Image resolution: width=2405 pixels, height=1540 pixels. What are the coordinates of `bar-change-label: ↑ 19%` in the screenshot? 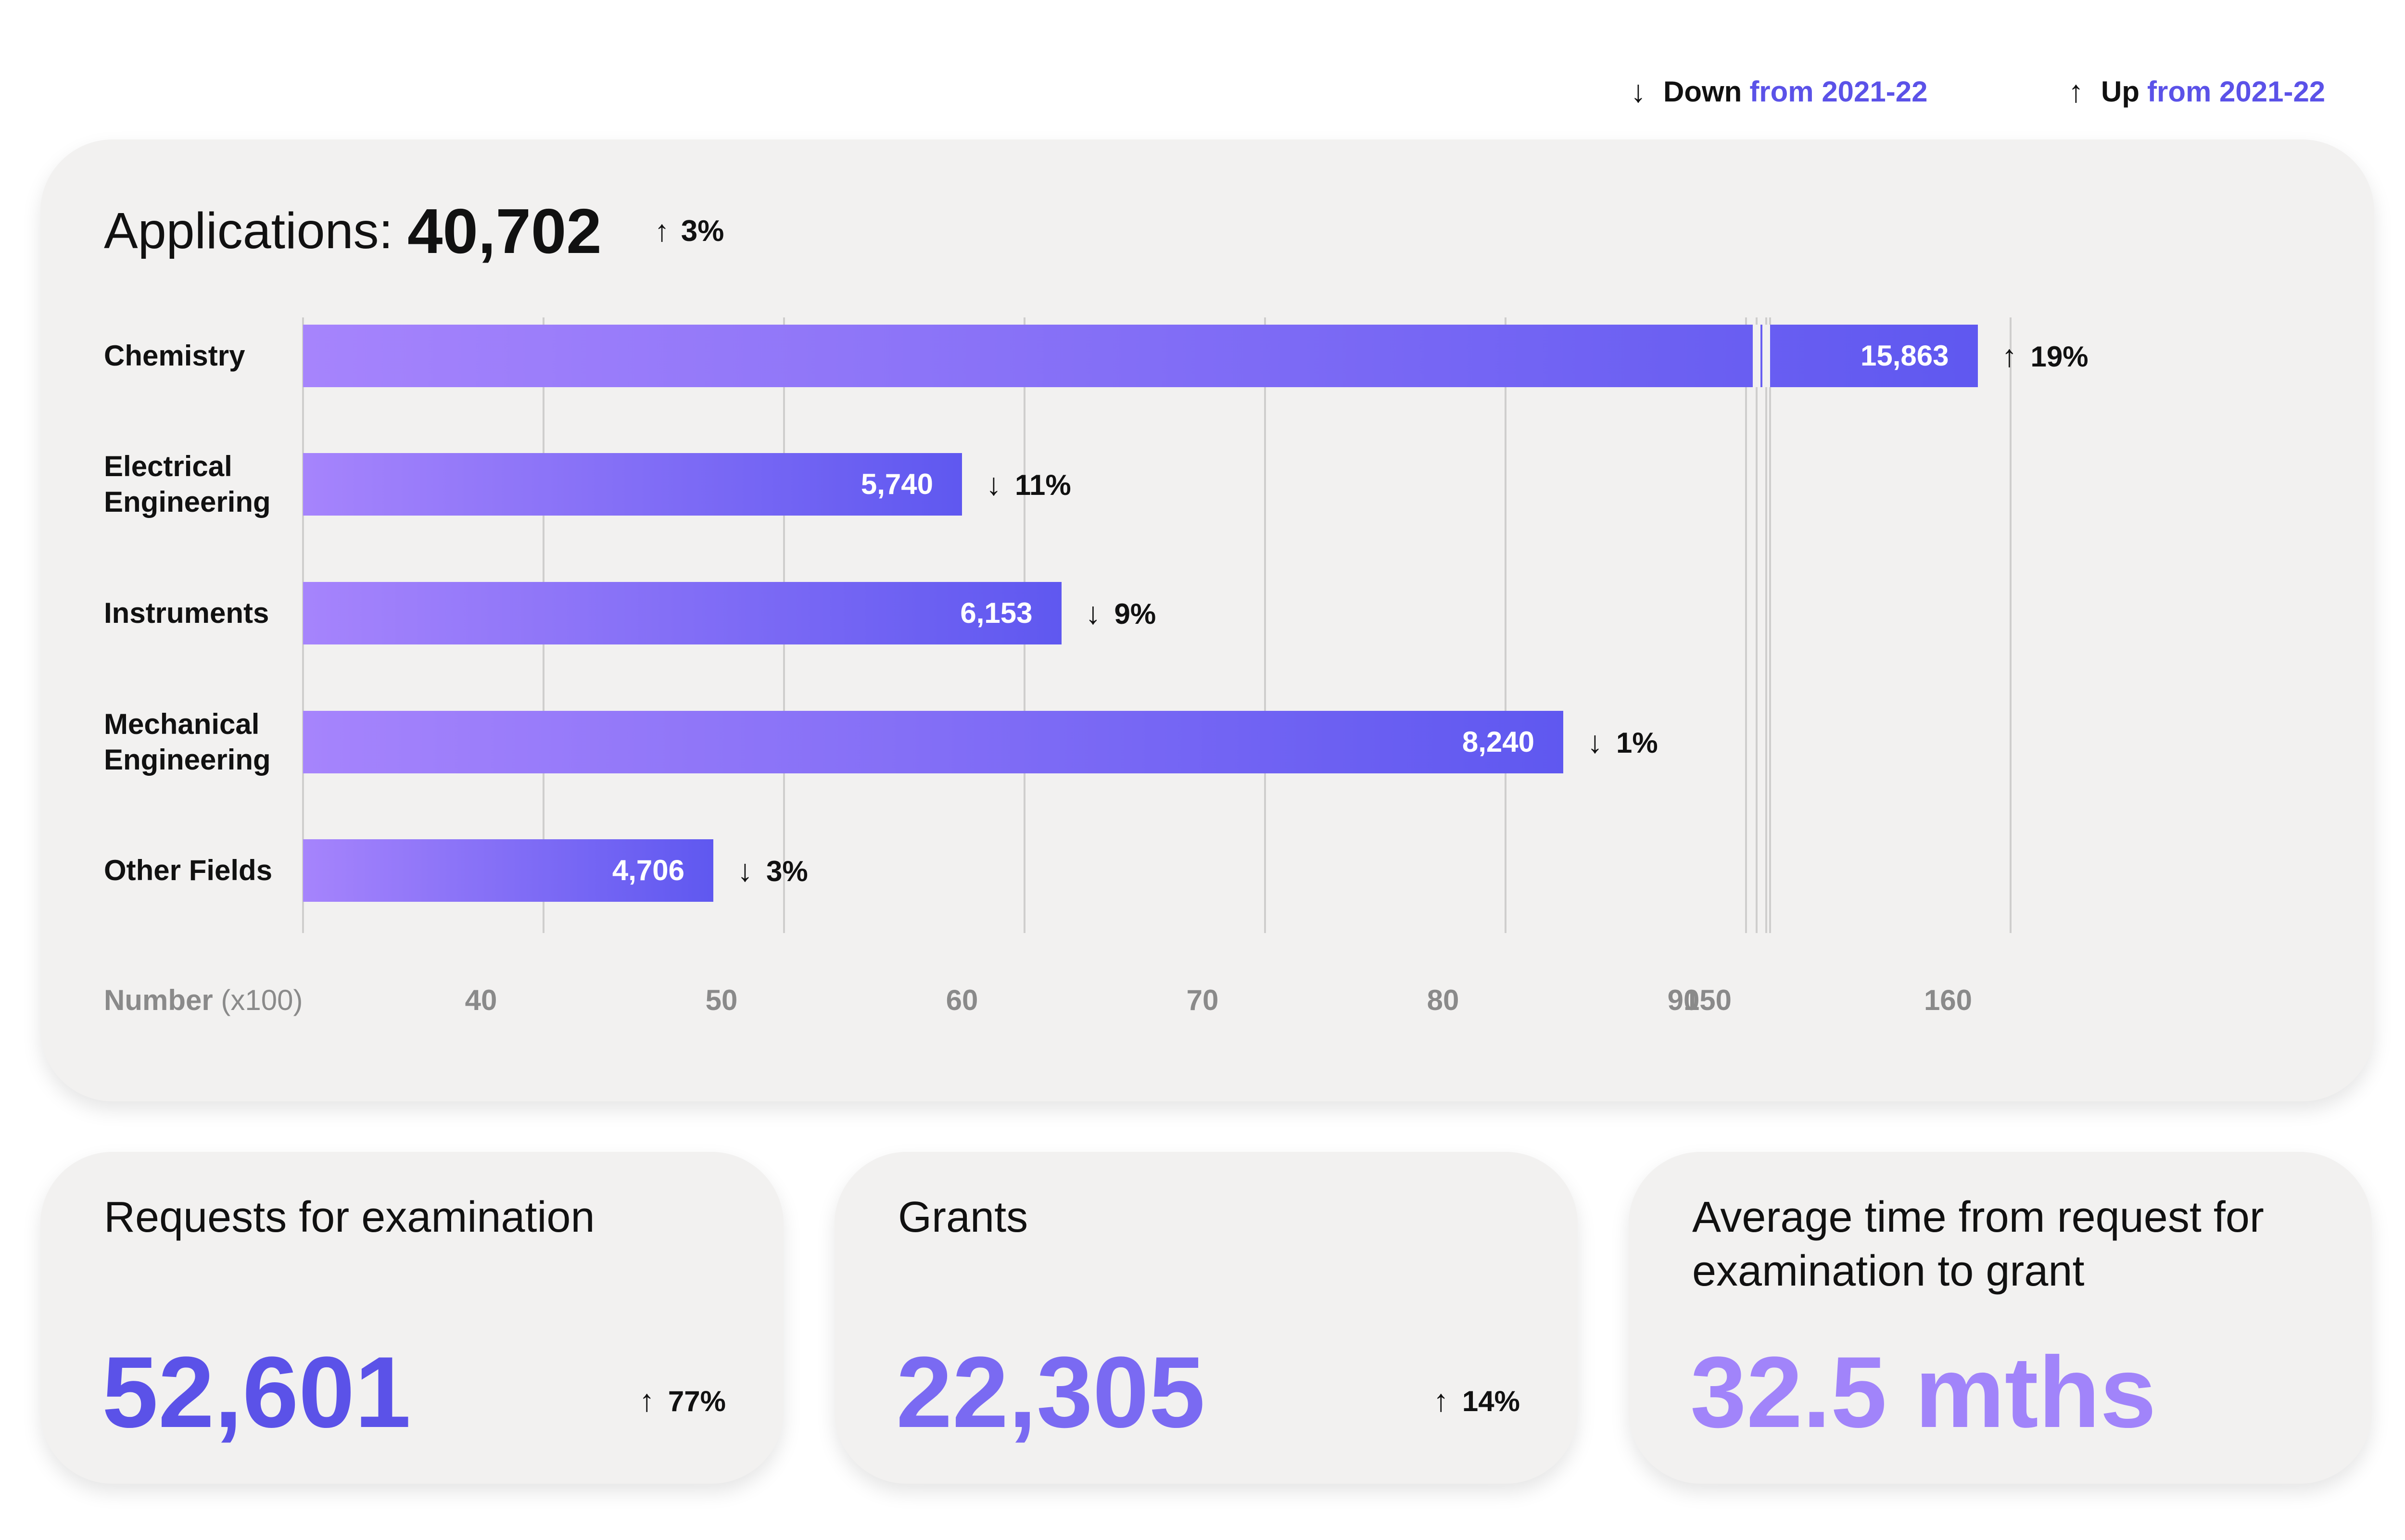 It's located at (2045, 356).